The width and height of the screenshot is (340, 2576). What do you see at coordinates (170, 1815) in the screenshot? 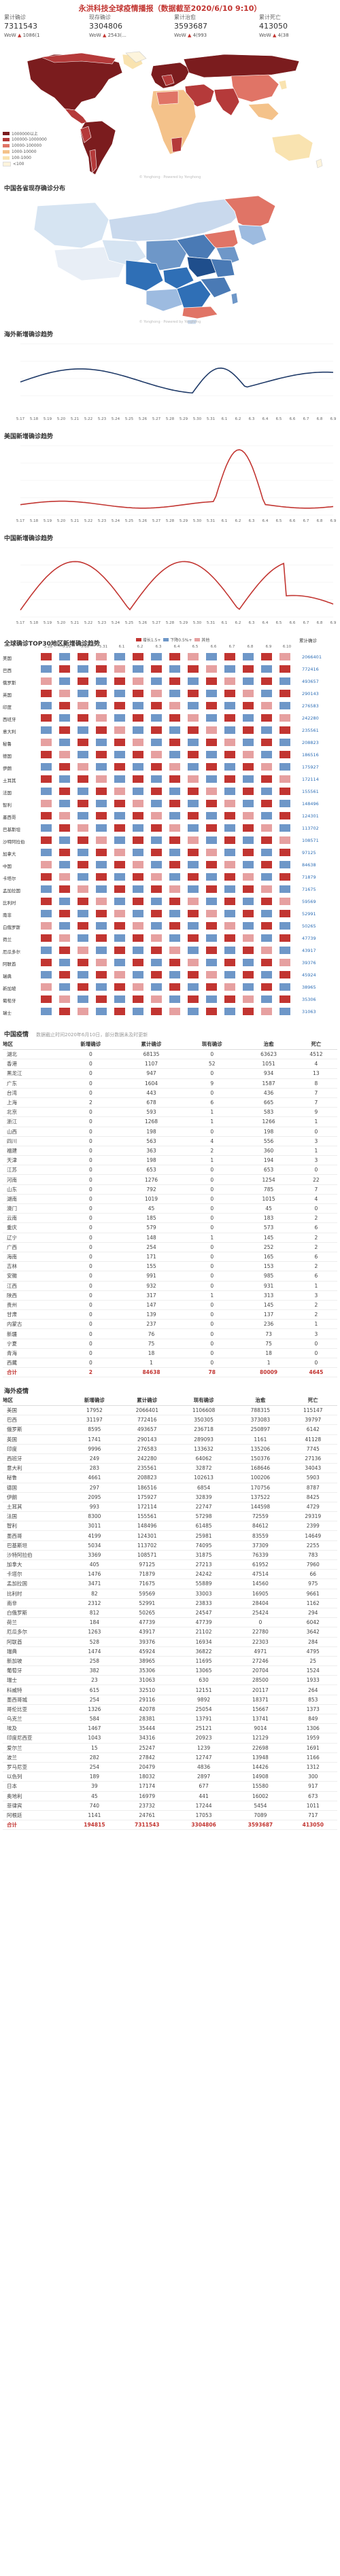
I see `table-row: 阿根廷 1141 24761 17053 7089 717` at bounding box center [170, 1815].